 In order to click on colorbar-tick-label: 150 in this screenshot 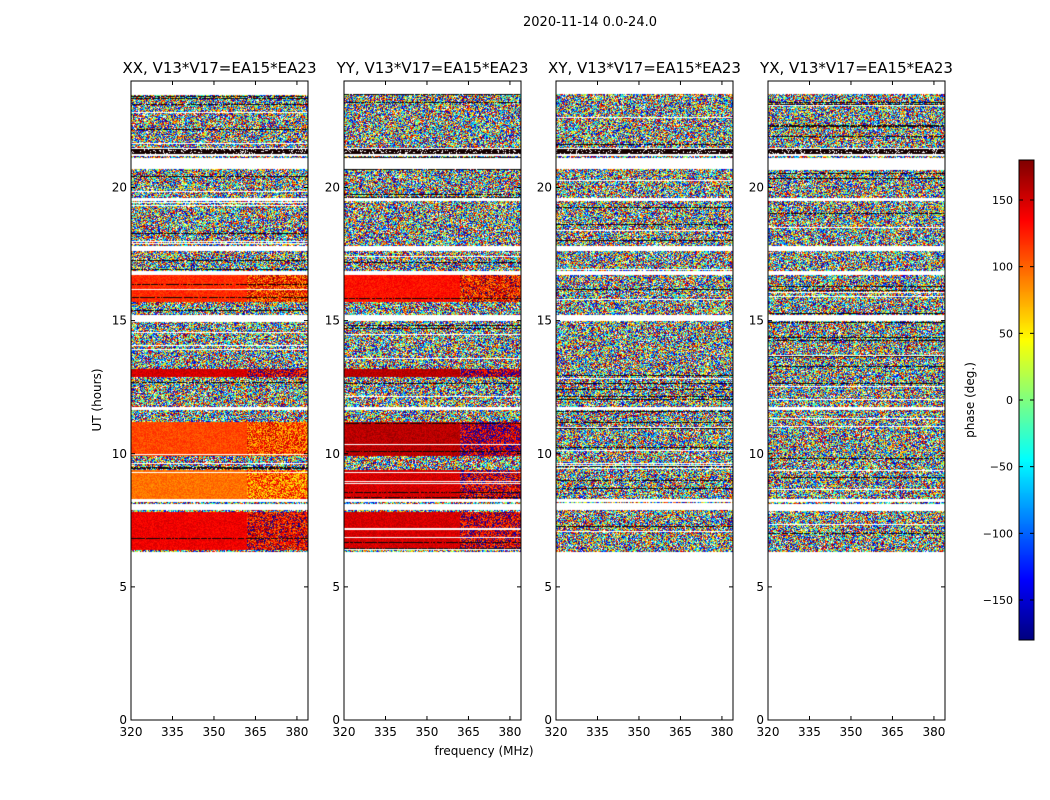, I will do `click(1002, 200)`.